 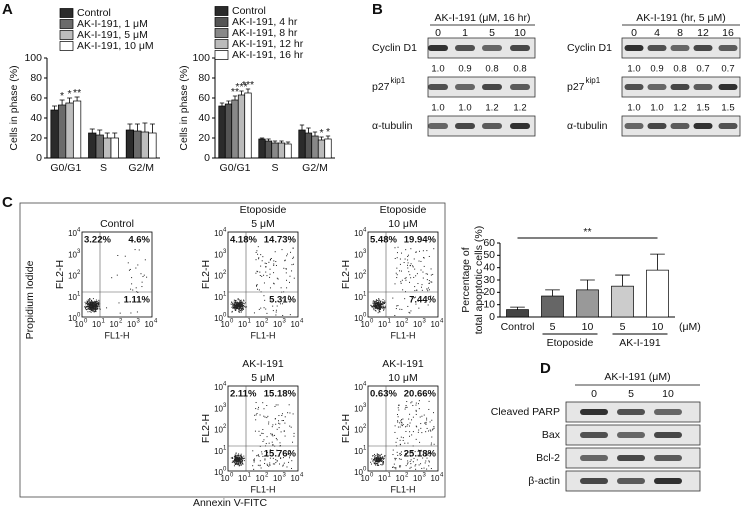 What do you see at coordinates (372, 476) in the screenshot?
I see `x-tick-exponent: 0` at bounding box center [372, 476].